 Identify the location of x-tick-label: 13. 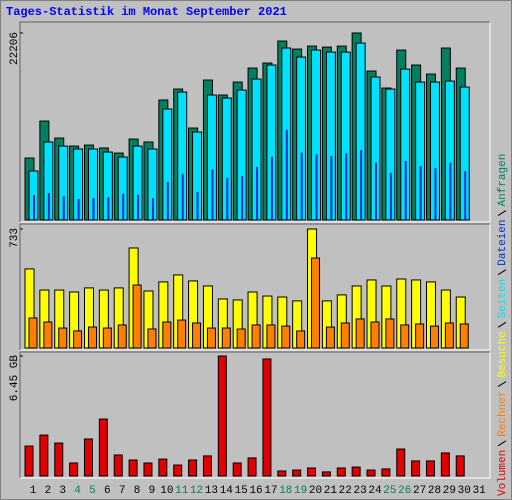
(211, 491).